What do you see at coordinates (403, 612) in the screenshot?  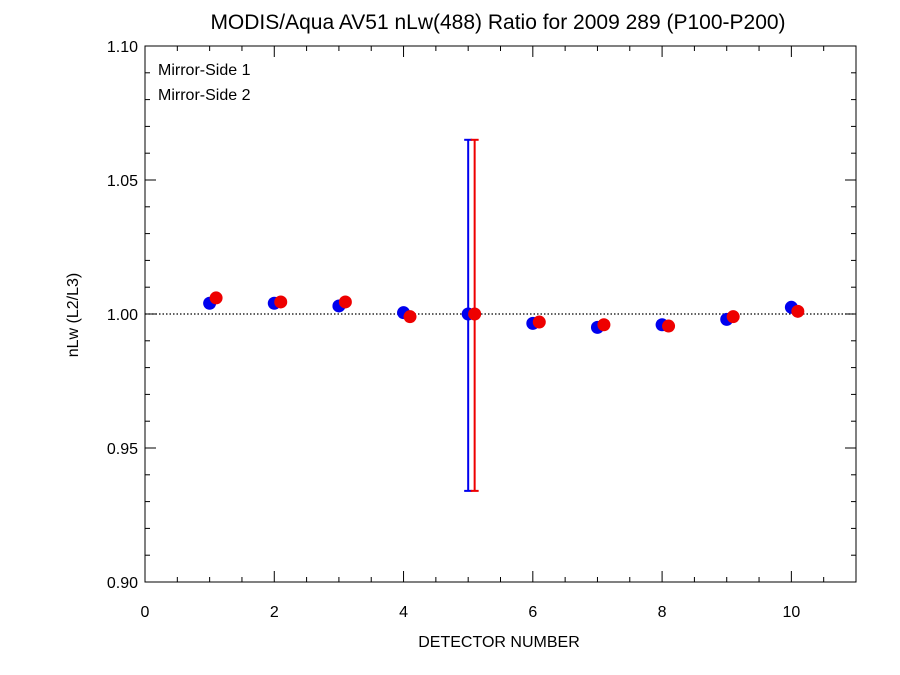 I see `x-tick-label: 4` at bounding box center [403, 612].